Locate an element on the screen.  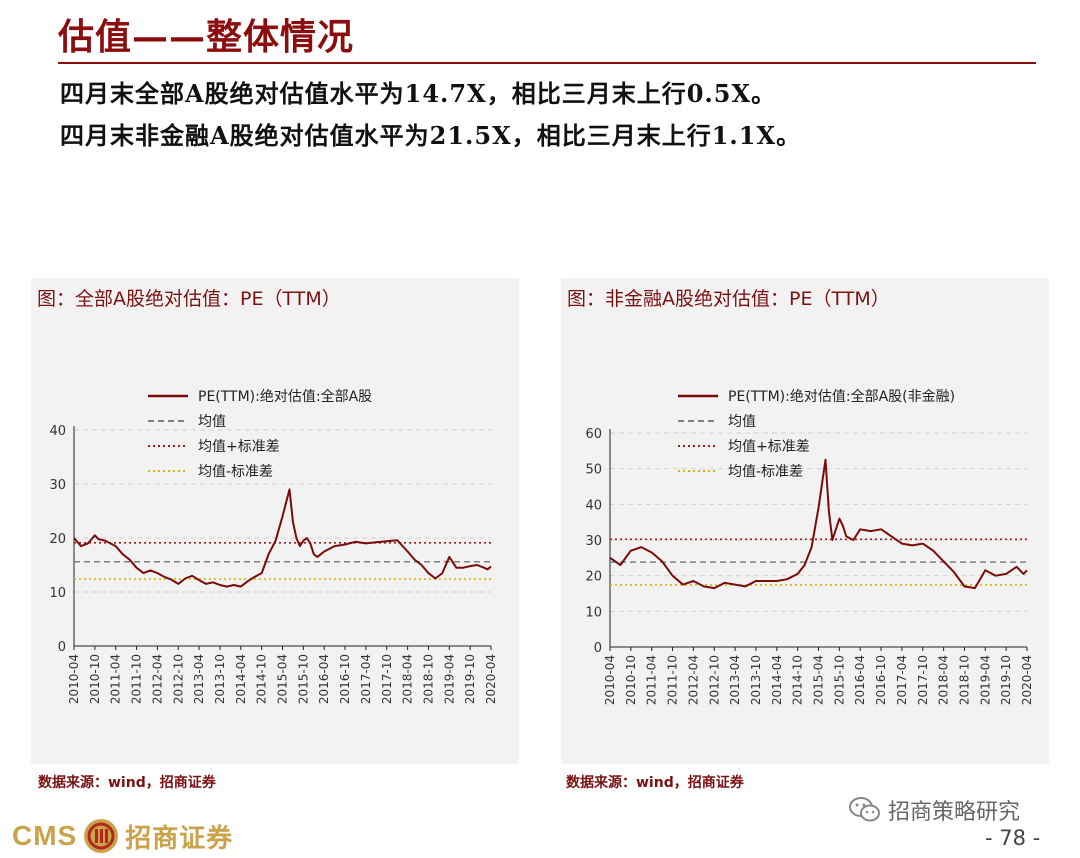
legend-label: PE(TTM):绝对估值:全部A股(非金融) is located at coordinates (841, 396).